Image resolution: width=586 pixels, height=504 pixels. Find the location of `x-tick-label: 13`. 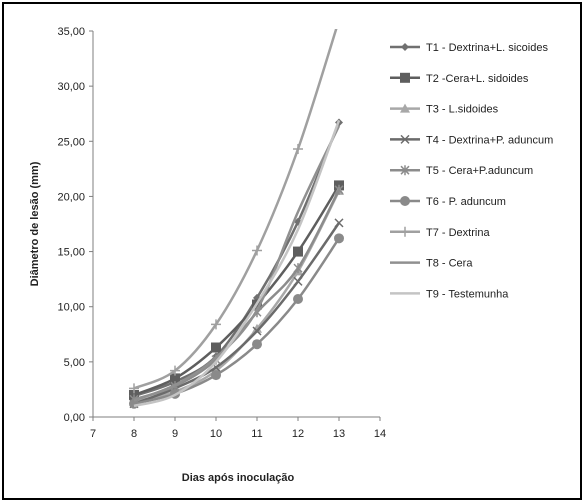

x-tick-label: 13 is located at coordinates (339, 434).